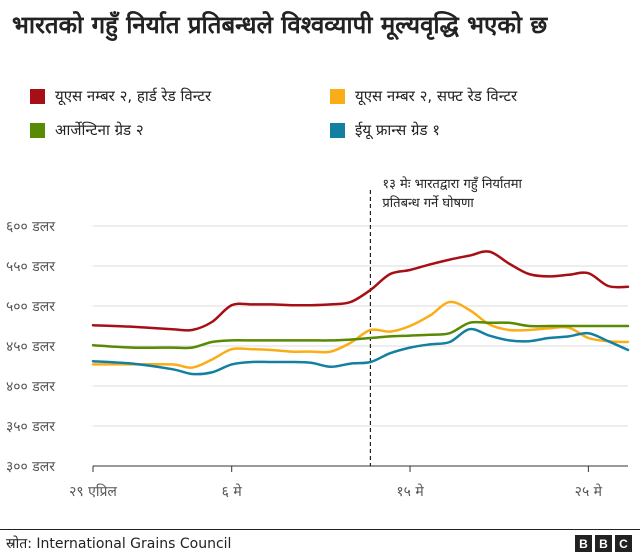 The width and height of the screenshot is (640, 557). What do you see at coordinates (452, 184) in the screenshot?
I see `annotation-text-line1: १३ मेः भारतद्वारा गहुँ निर्यातमा` at bounding box center [452, 184].